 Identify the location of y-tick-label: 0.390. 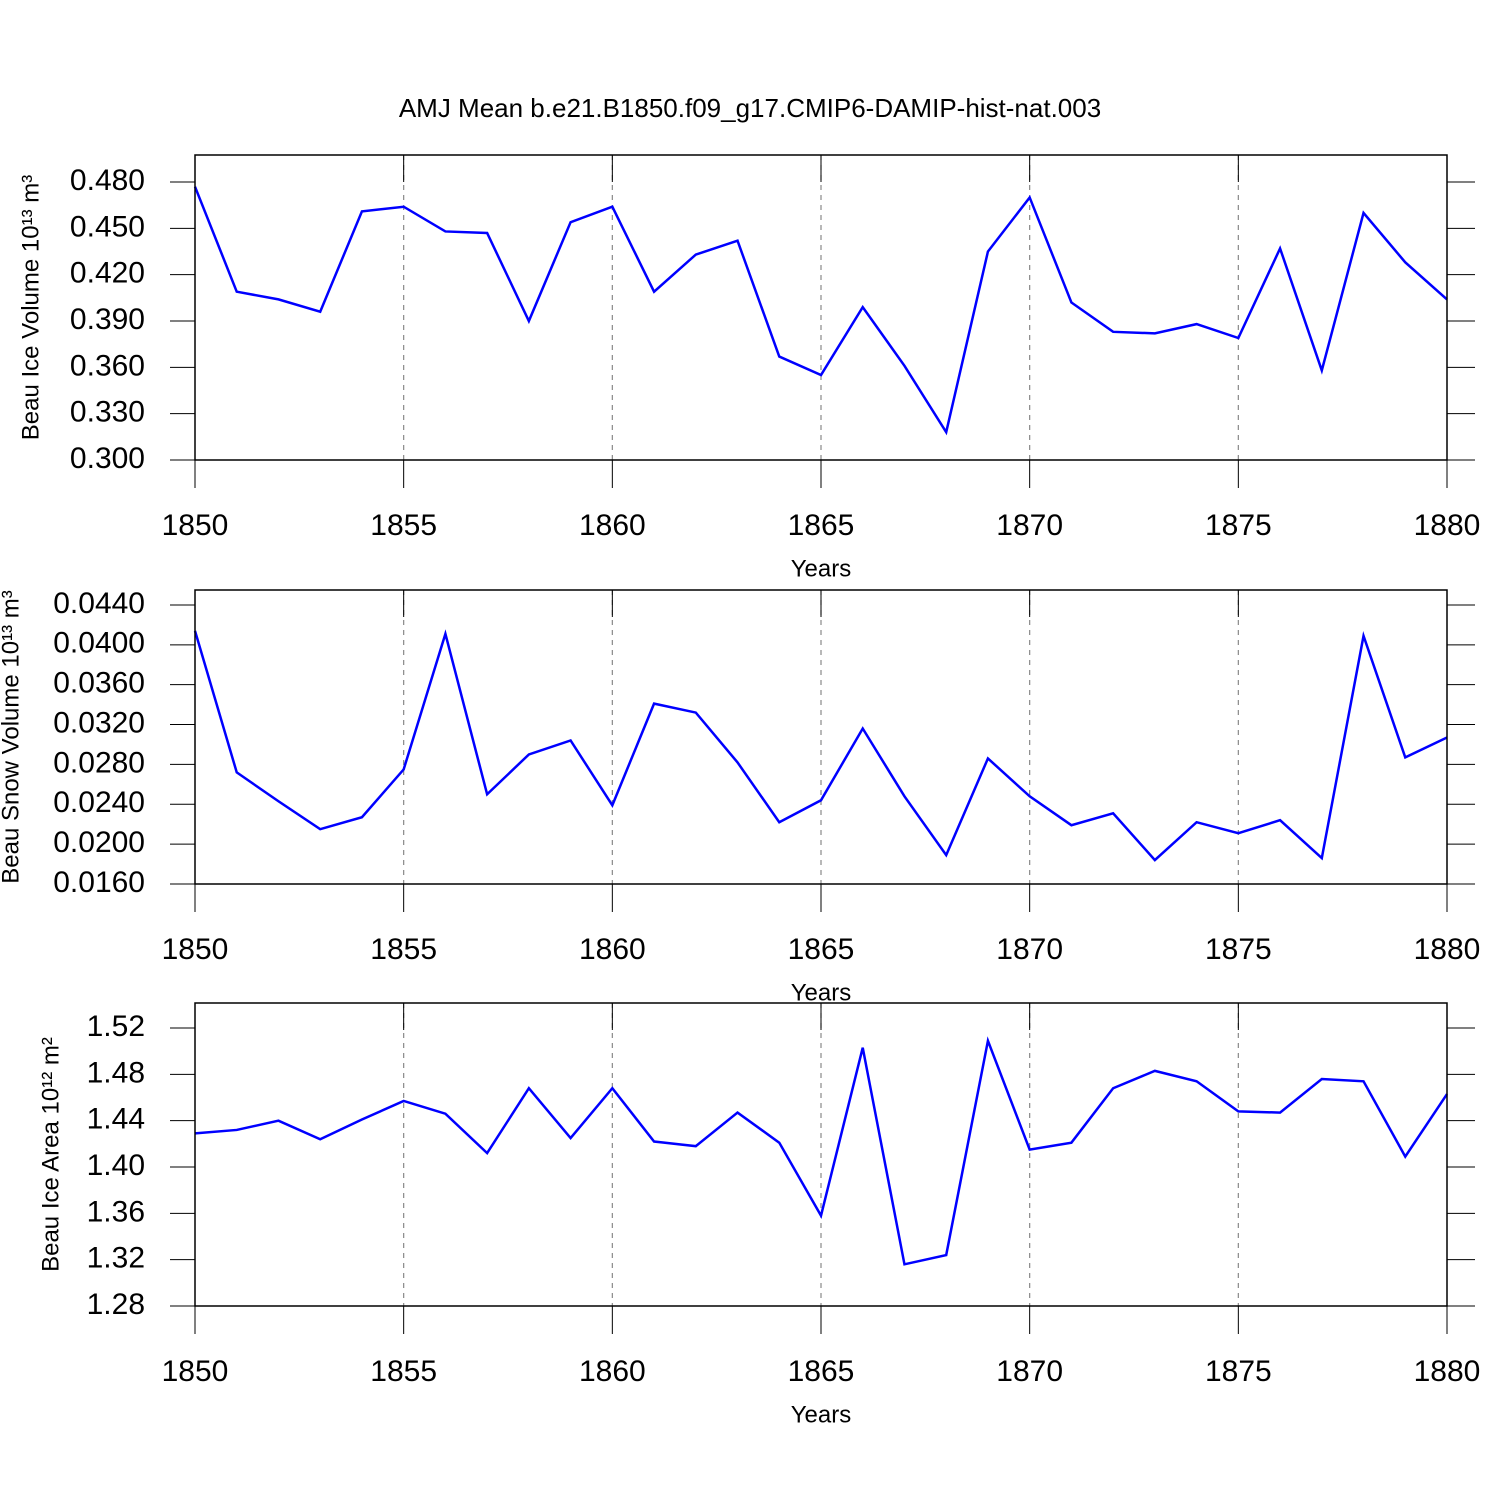
(107, 319).